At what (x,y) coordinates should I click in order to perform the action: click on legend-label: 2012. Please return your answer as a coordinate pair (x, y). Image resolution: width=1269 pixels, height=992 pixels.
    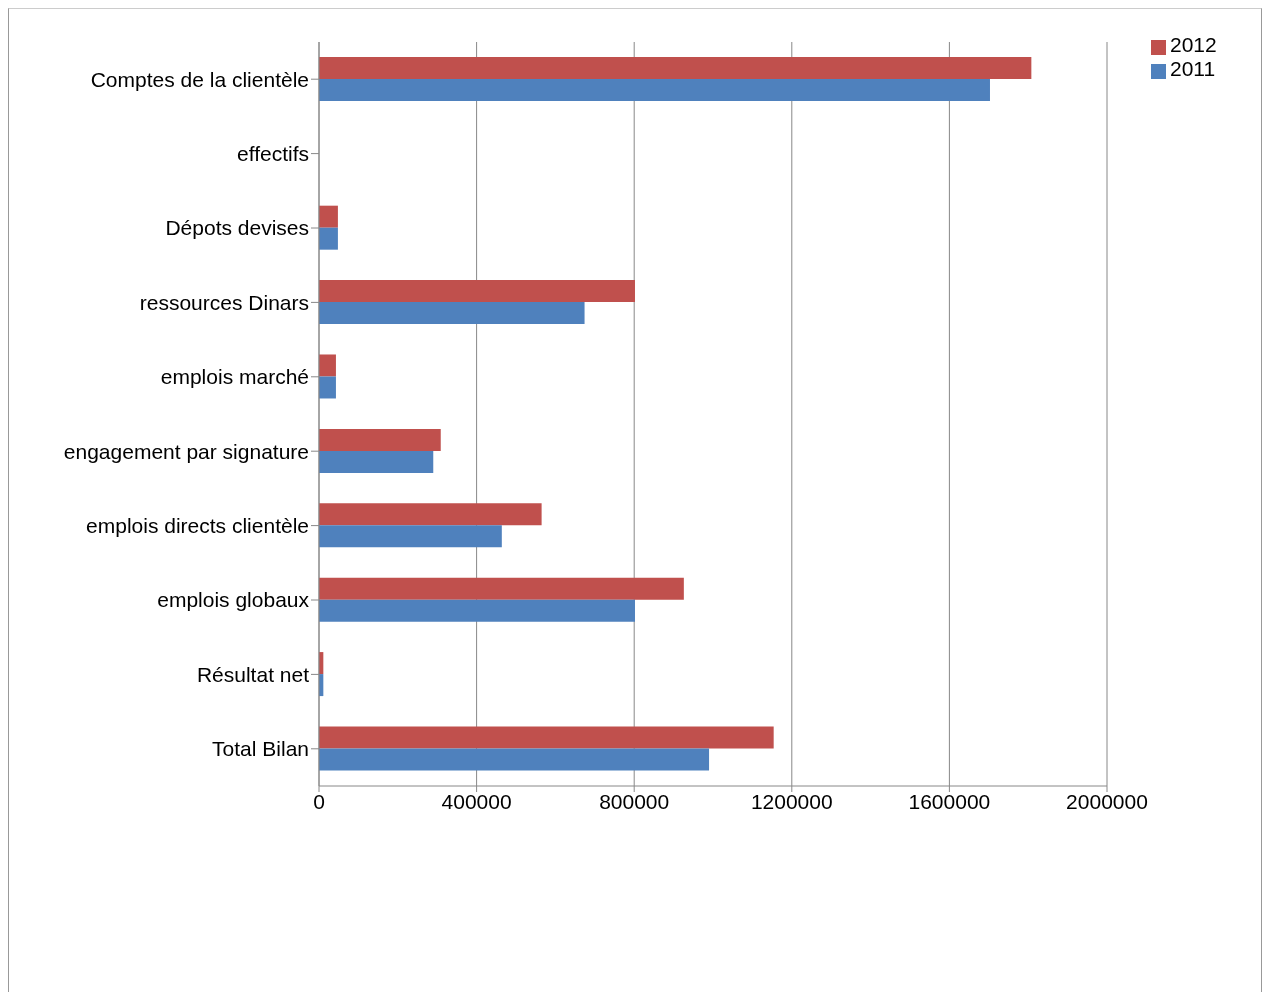
    Looking at the image, I should click on (1193, 44).